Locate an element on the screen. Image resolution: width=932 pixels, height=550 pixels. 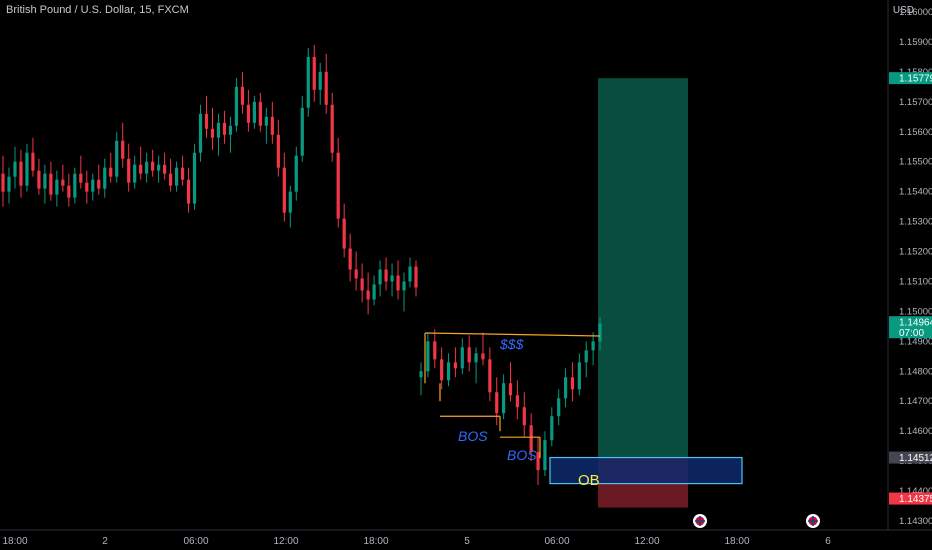
price-tick-label: 1.15400 is located at coordinates (915, 192).